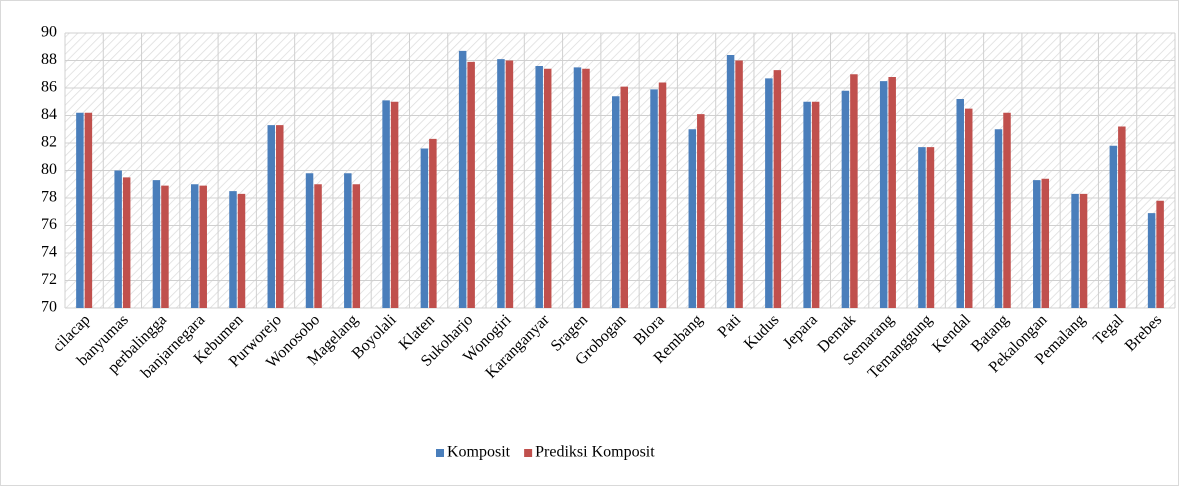  What do you see at coordinates (49, 197) in the screenshot?
I see `y-tick-label: 78` at bounding box center [49, 197].